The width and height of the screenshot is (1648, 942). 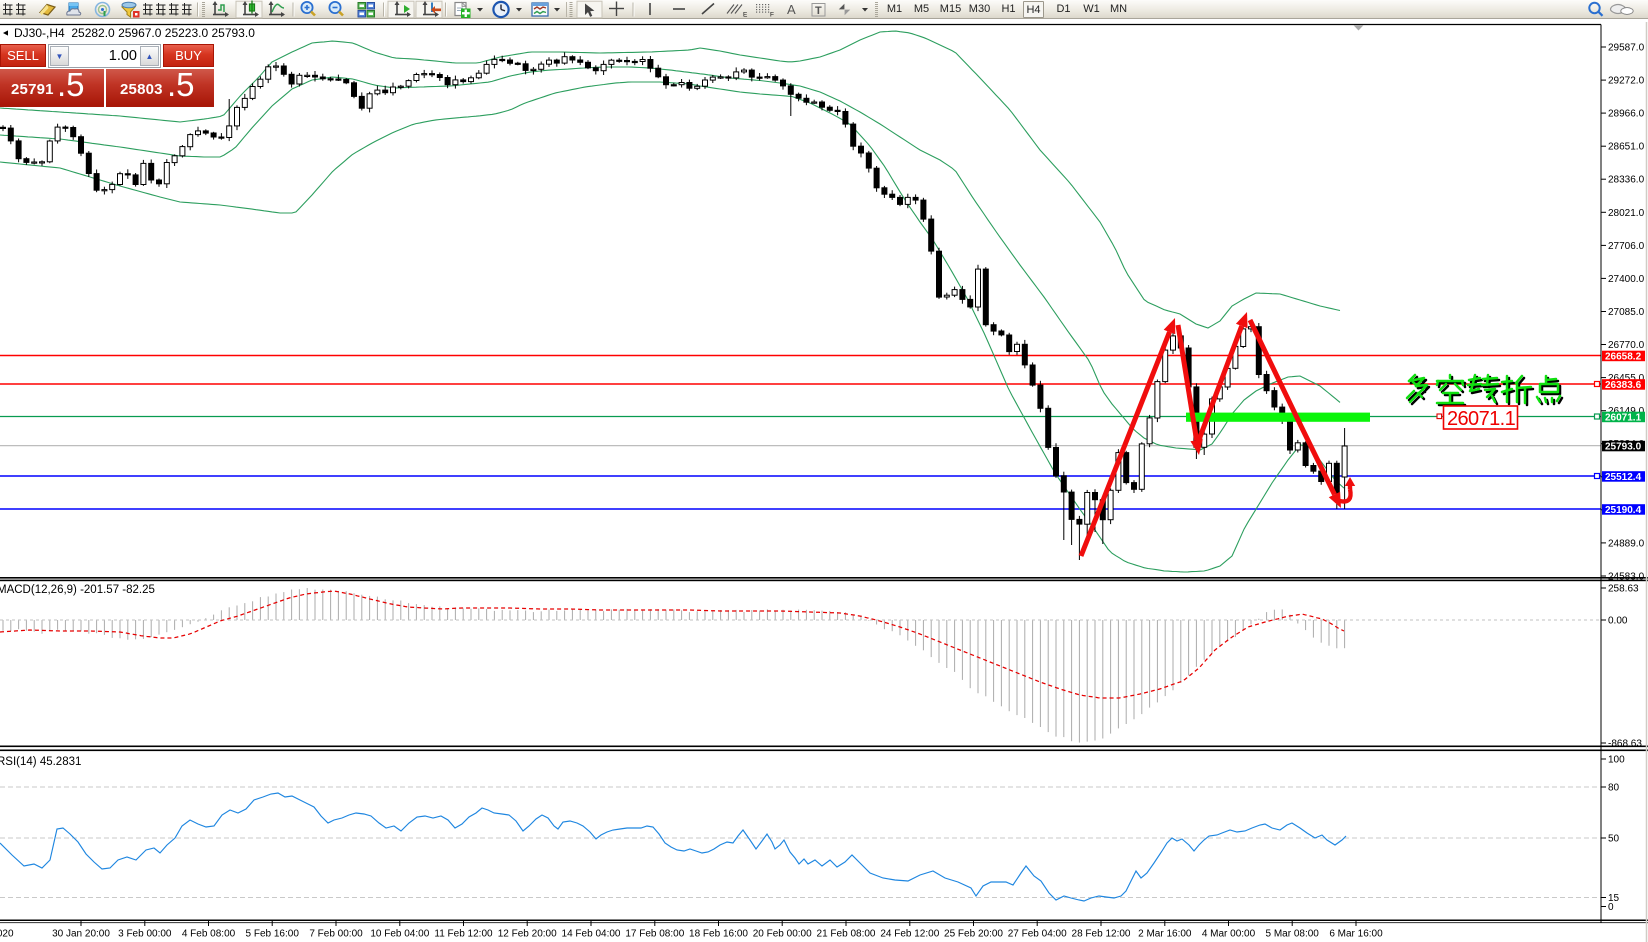 What do you see at coordinates (846, 934) in the screenshot?
I see `svg-text: 21 Feb 08:00` at bounding box center [846, 934].